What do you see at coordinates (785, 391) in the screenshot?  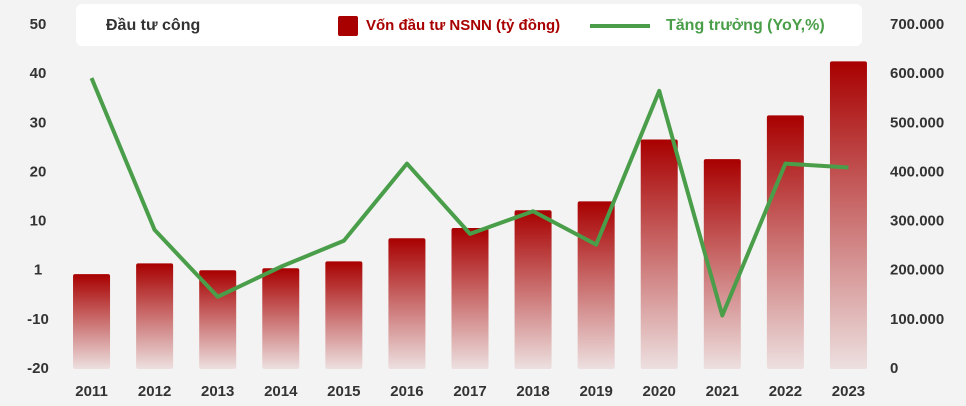 I see `x-tick-label: 2022` at bounding box center [785, 391].